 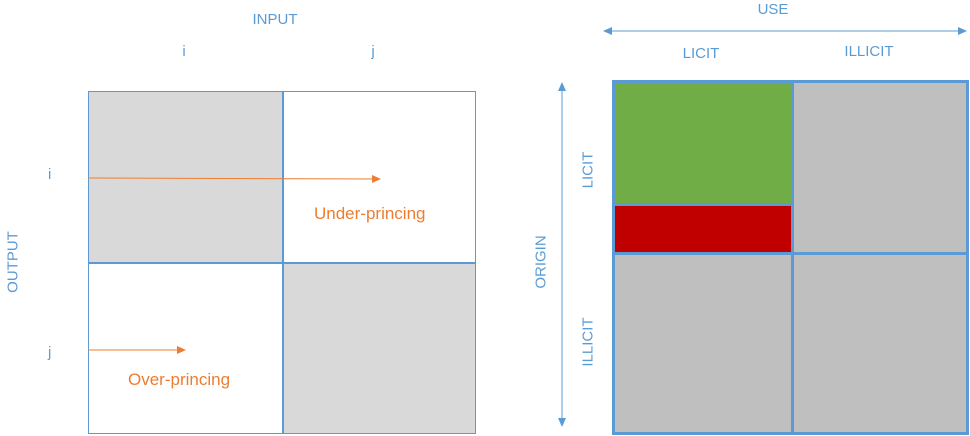 I want to click on row-label-j: j, so click(x=50, y=352).